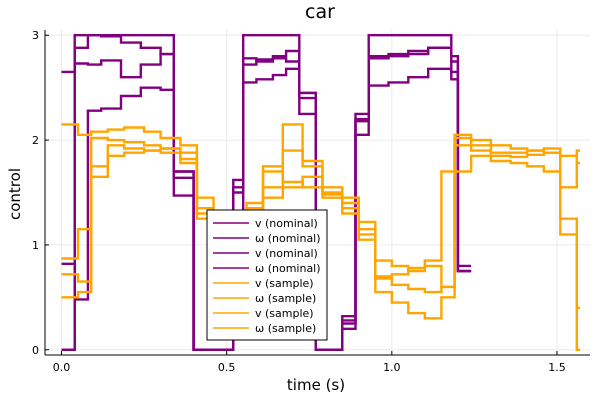  What do you see at coordinates (62, 367) in the screenshot?
I see `x-tick-label: 0.0` at bounding box center [62, 367].